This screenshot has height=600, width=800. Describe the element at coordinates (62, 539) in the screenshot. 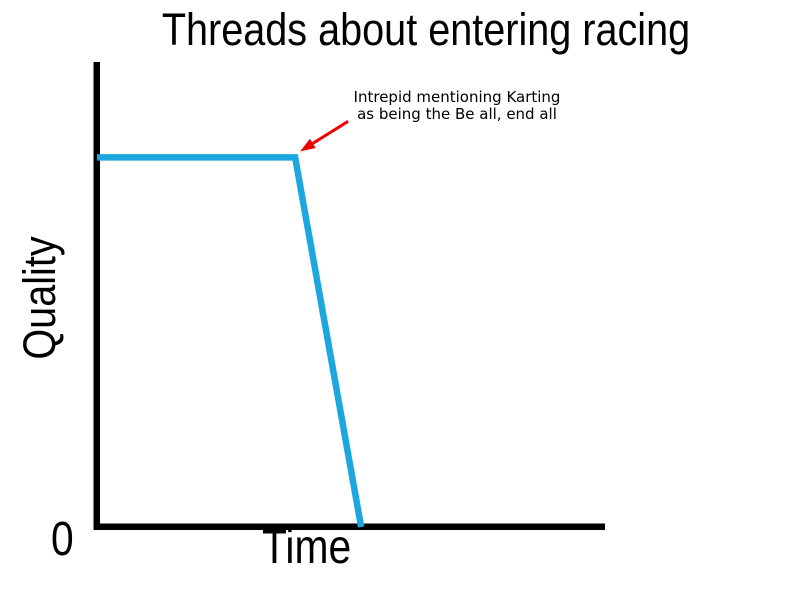

I see `origin-tick-label: 0` at that location.